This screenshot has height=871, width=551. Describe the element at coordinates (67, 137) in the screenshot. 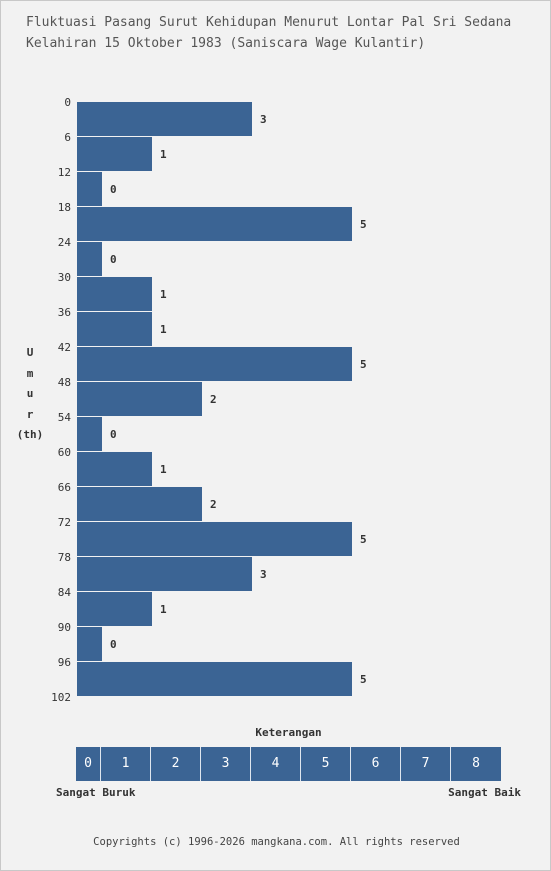

I see `y-tick-label: 6` at that location.